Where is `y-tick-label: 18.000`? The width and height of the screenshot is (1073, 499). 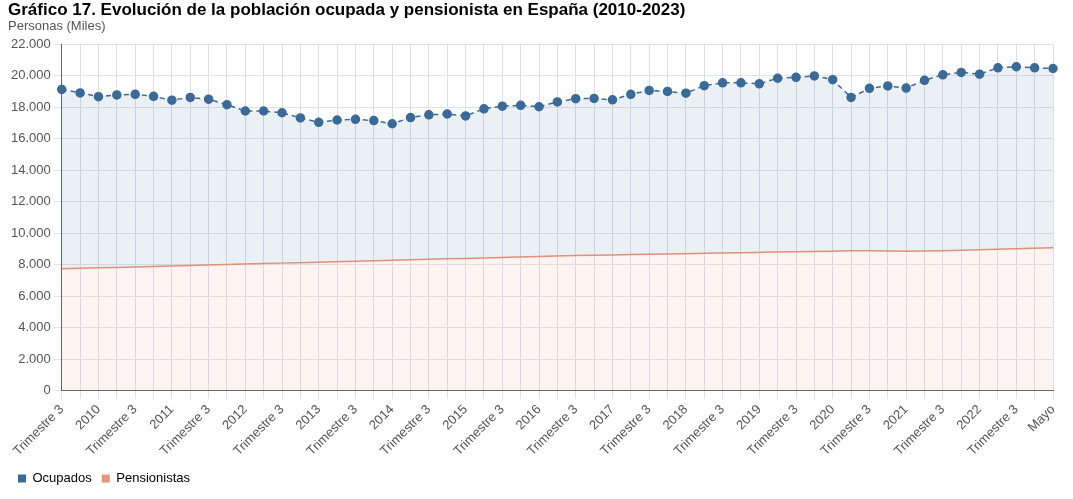 y-tick-label: 18.000 is located at coordinates (31, 106).